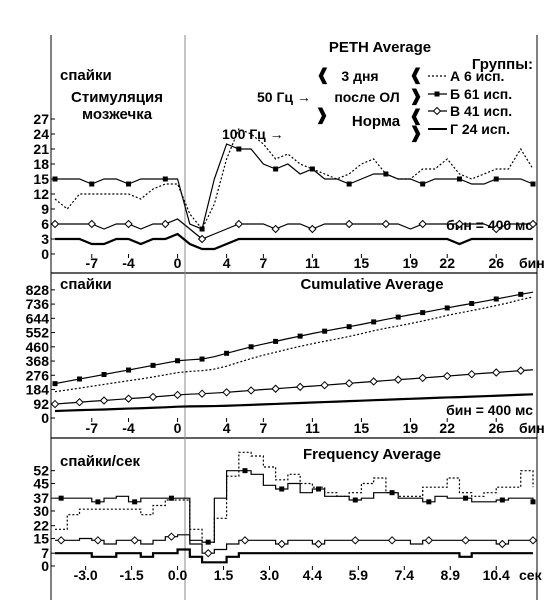  I want to click on series-line-G, so click(294, 556).